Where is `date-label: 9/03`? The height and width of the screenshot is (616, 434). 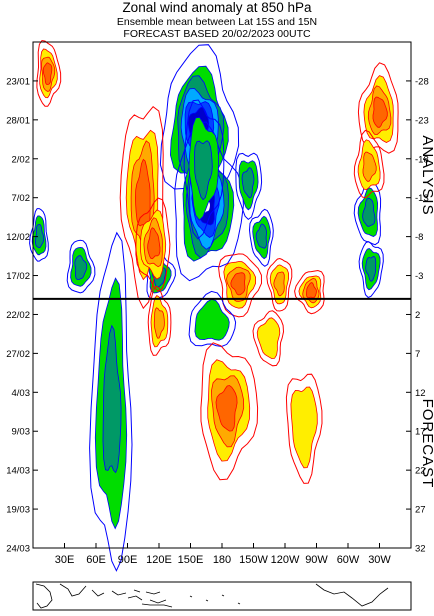 date-label: 9/03 is located at coordinates (21, 432).